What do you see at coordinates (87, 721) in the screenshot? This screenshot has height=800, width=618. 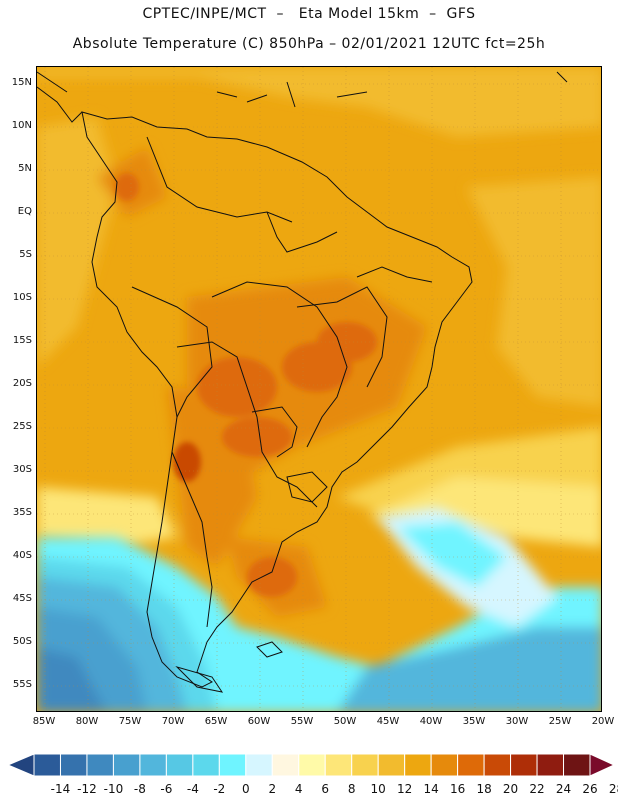 I see `lon-label: 80W` at bounding box center [87, 721].